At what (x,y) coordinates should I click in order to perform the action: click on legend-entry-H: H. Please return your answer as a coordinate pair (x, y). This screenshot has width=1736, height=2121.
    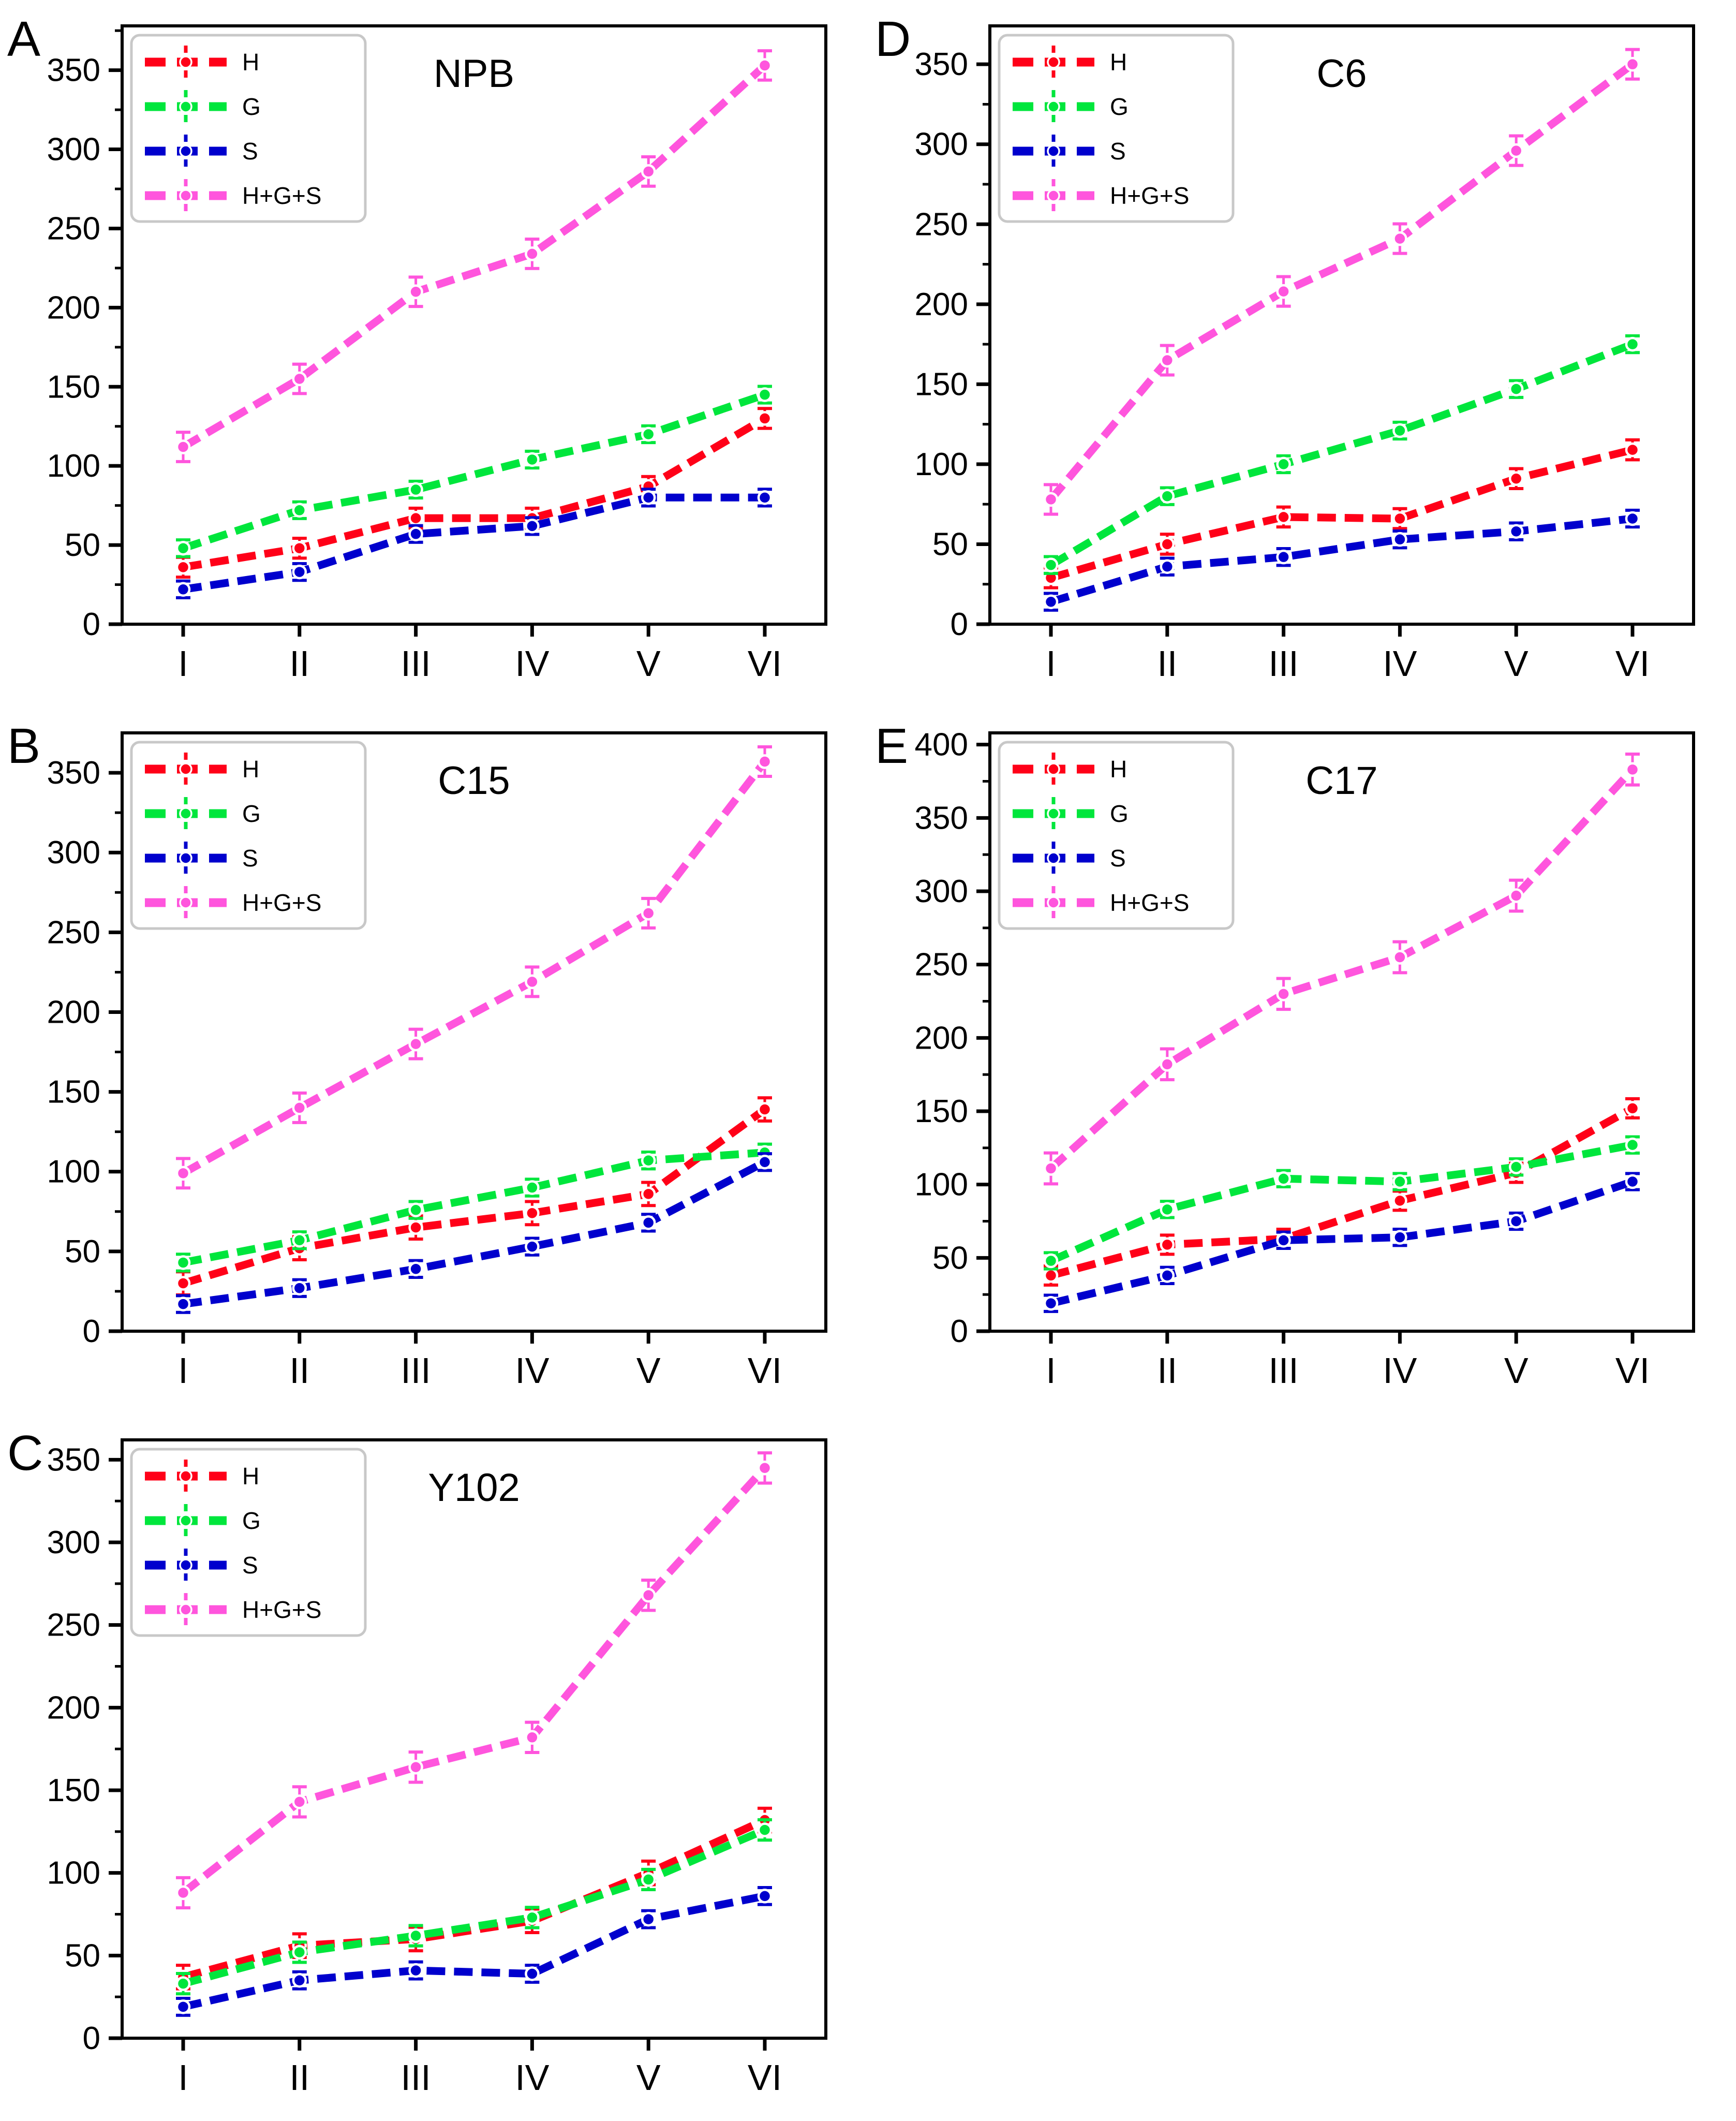
    Looking at the image, I should click on (202, 62).